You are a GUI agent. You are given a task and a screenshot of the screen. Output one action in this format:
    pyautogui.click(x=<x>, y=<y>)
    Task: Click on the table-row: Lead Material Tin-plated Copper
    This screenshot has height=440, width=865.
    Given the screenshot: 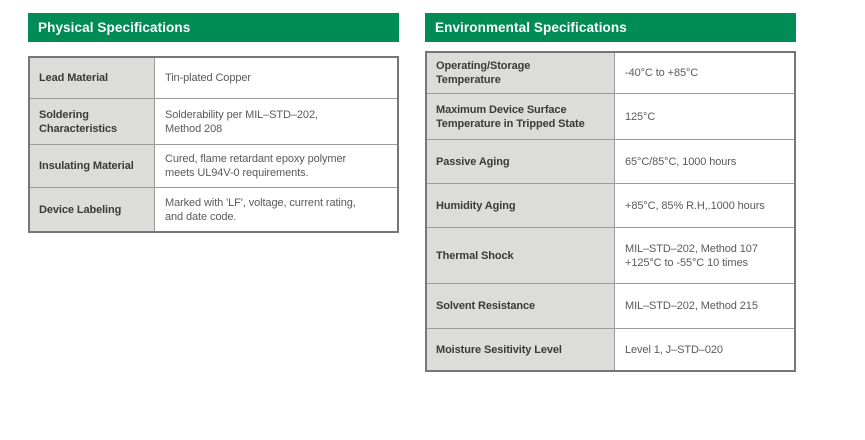 What is the action you would take?
    pyautogui.click(x=213, y=78)
    